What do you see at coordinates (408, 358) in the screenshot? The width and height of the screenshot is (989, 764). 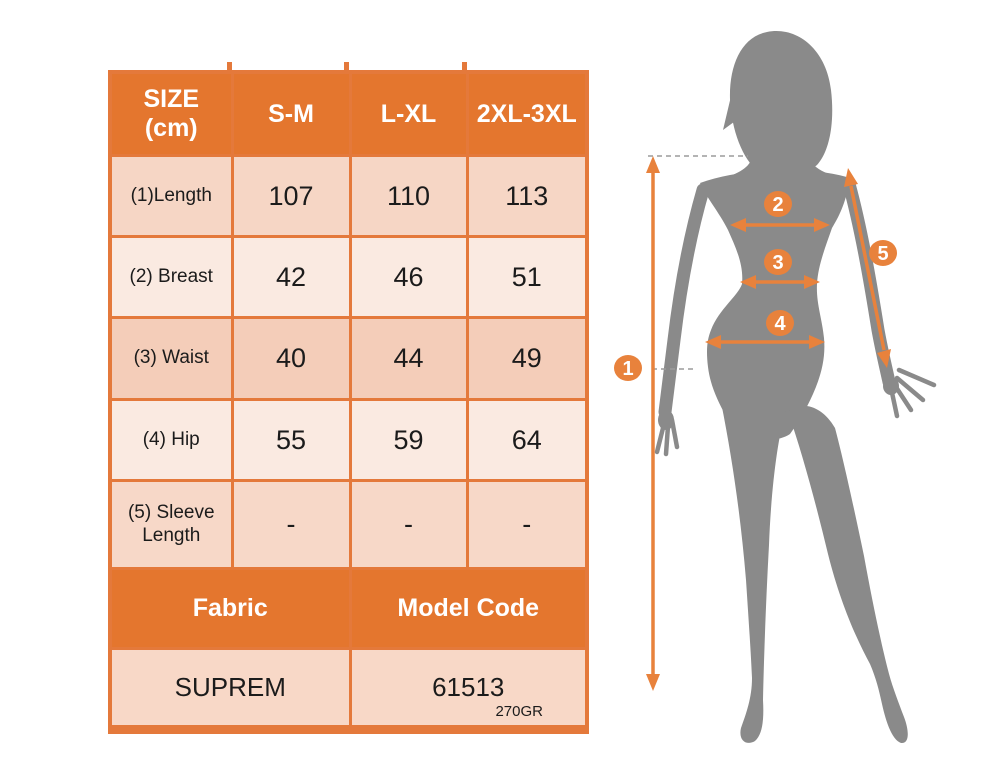 I see `value-cell: 44` at bounding box center [408, 358].